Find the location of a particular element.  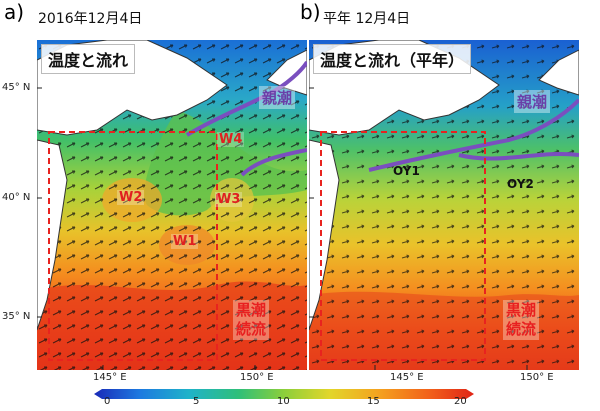

colorbar-tick-10: 10 is located at coordinates (283, 401).